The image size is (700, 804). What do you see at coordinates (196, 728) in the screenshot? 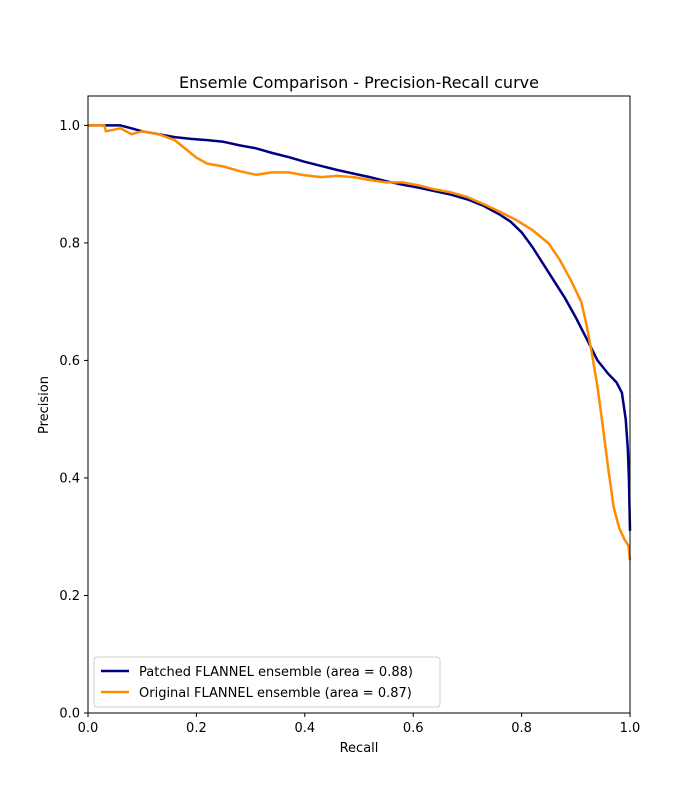
I see `x-tick-label: 0.2` at bounding box center [196, 728].